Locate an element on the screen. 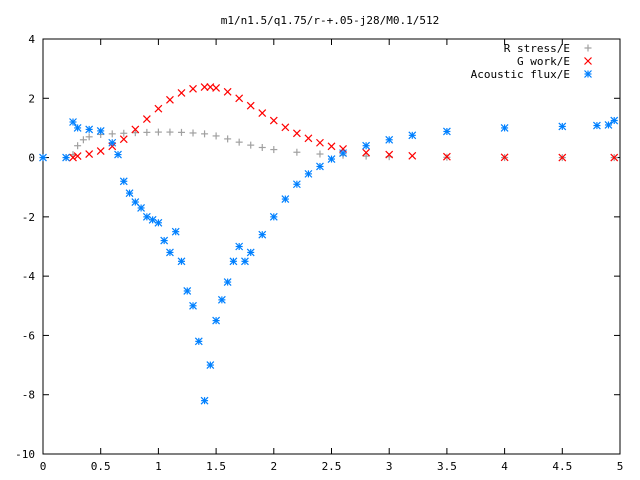 This screenshot has width=640, height=480. chart-title: m1/n1.5/q1.75/r-+.05-j28/M0.1/512 is located at coordinates (330, 20).